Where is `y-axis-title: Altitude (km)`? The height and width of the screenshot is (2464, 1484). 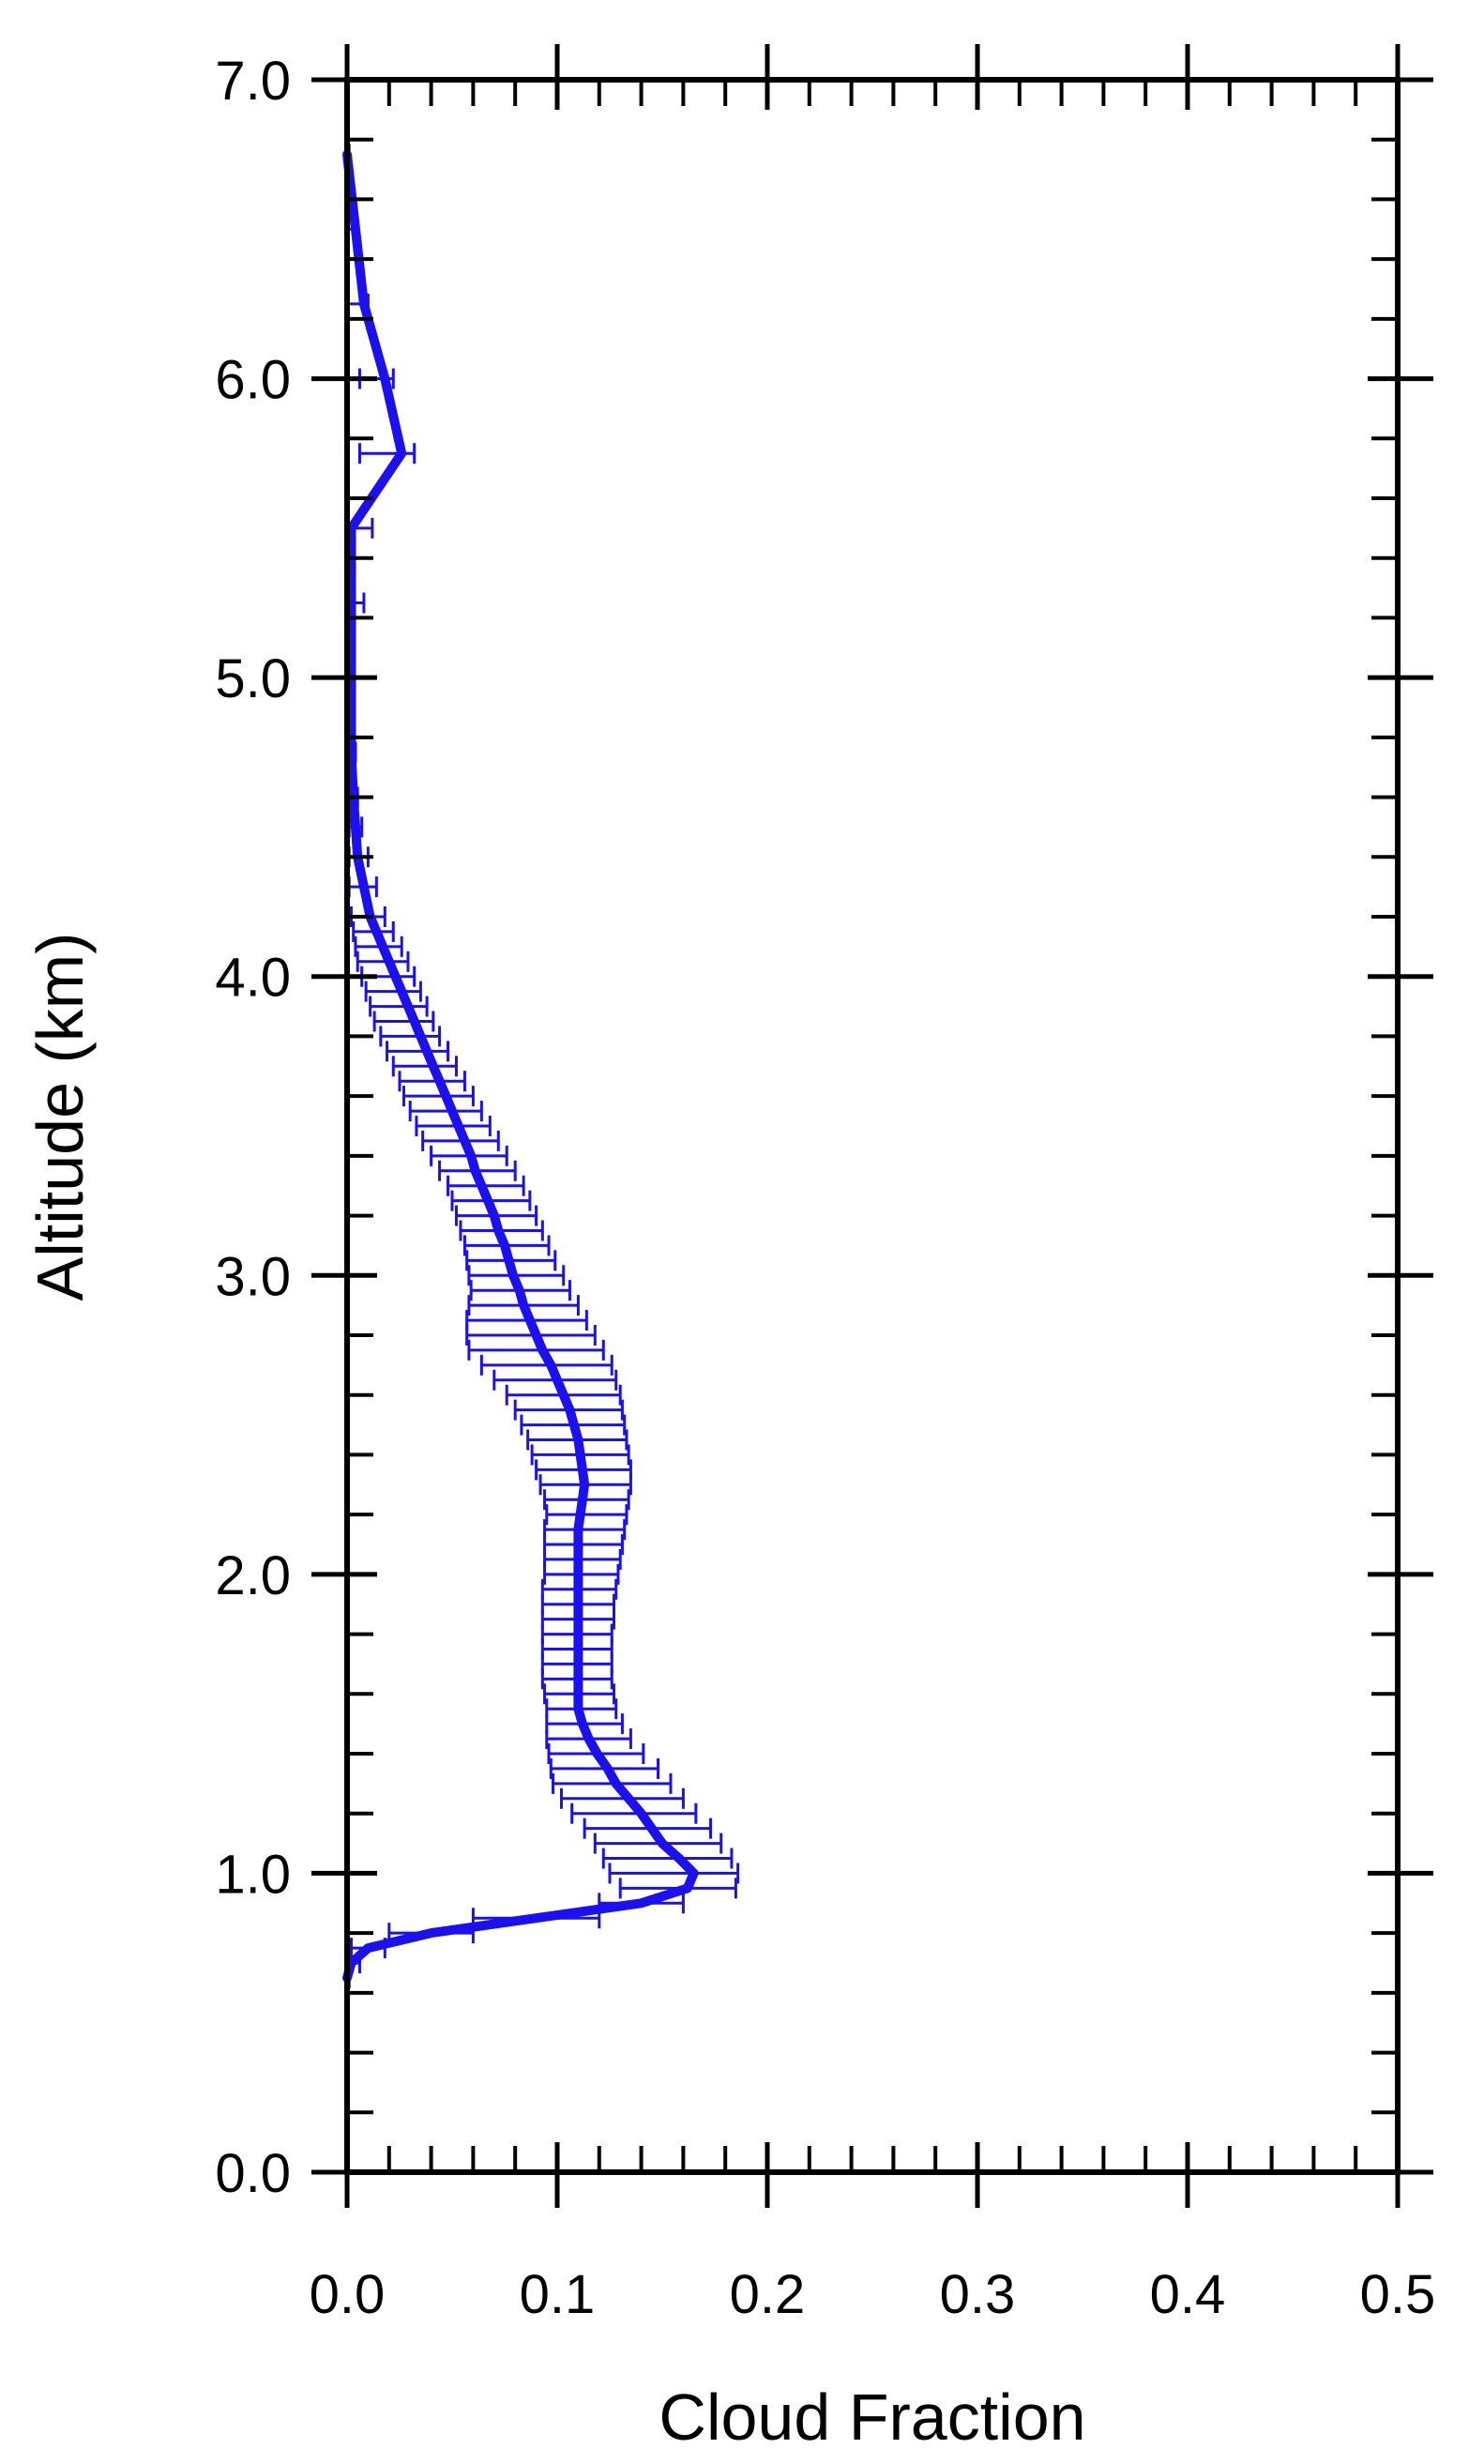 y-axis-title: Altitude (km) is located at coordinates (60, 1117).